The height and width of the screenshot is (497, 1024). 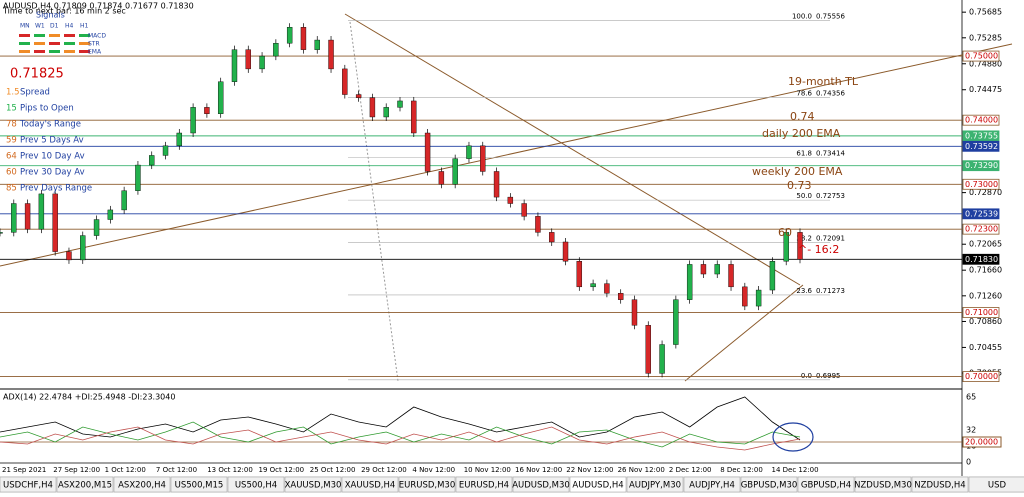 I want to click on tab-label: USD, so click(x=997, y=486).